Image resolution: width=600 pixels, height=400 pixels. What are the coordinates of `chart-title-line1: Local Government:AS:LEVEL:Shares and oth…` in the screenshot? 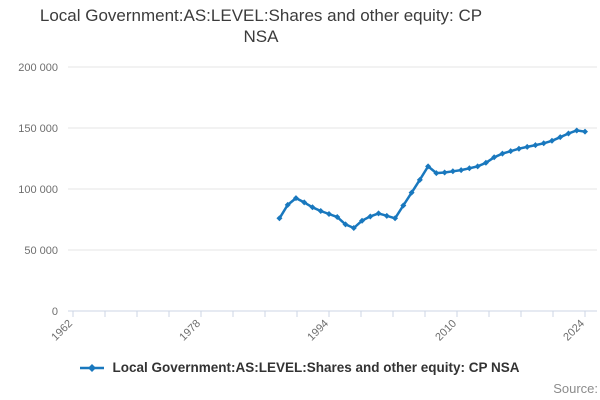 It's located at (261, 15).